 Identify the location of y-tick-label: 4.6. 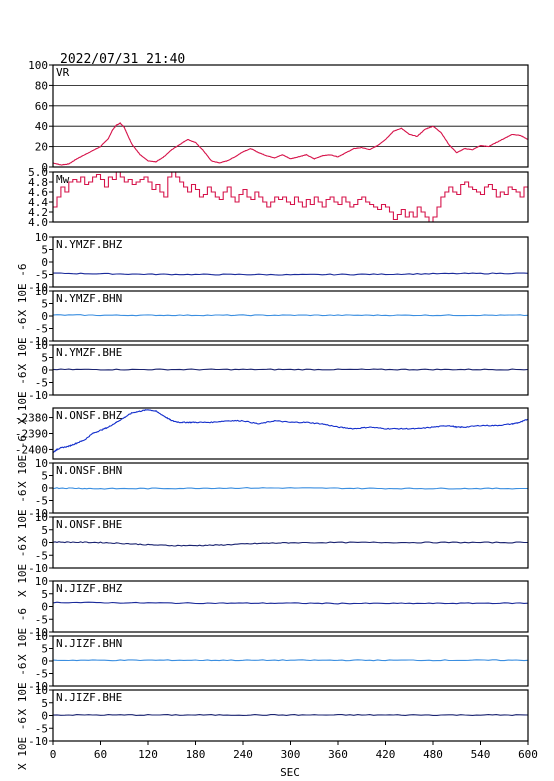
(38, 192).